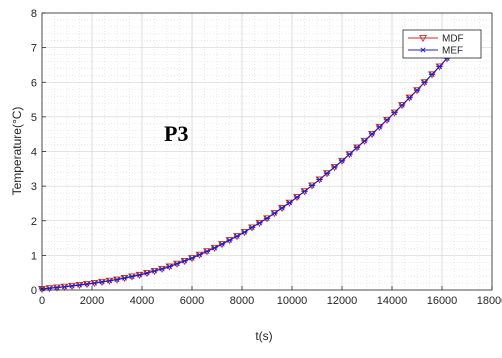 The image size is (502, 358). I want to click on x-axis-label: t(s), so click(263, 336).